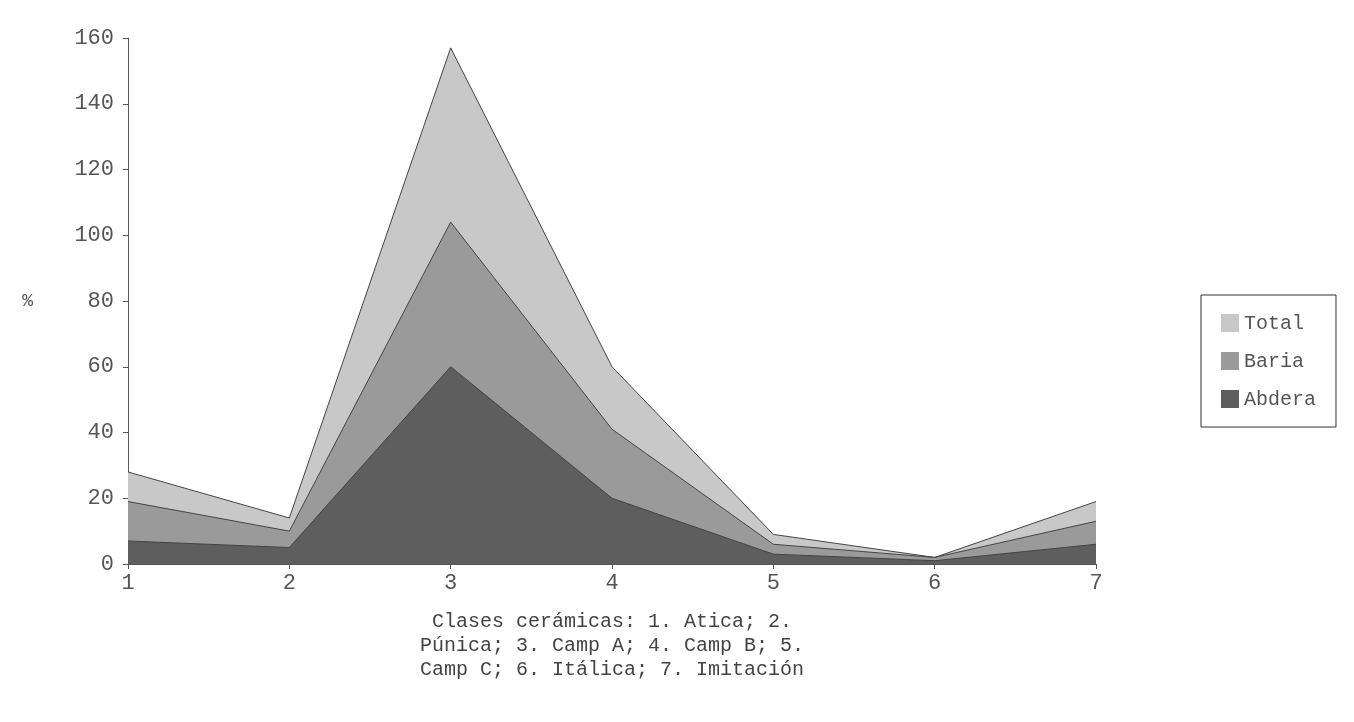 This screenshot has width=1354, height=722. I want to click on y-axis-title: %, so click(28, 301).